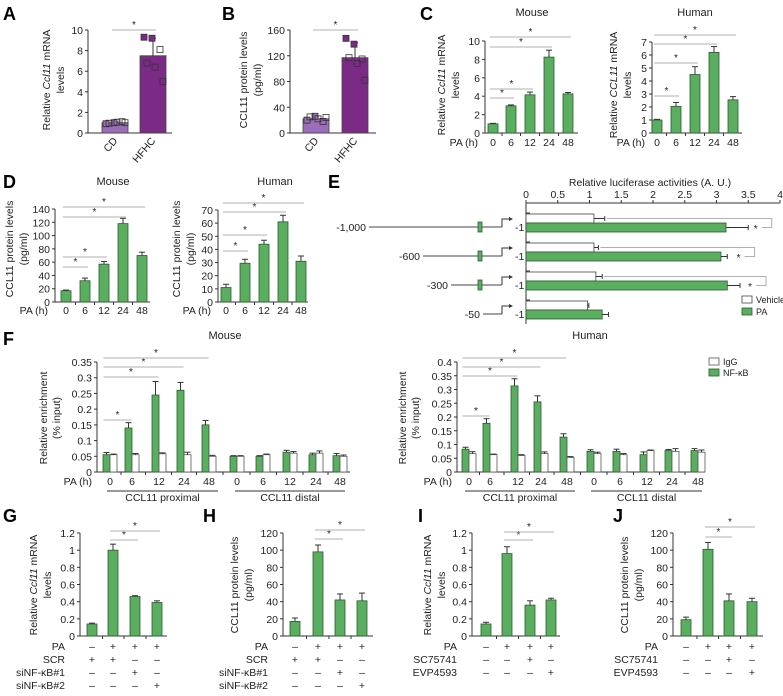 This screenshot has width=783, height=696. What do you see at coordinates (82, 363) in the screenshot?
I see `y-tick-label: 0.35` at bounding box center [82, 363].